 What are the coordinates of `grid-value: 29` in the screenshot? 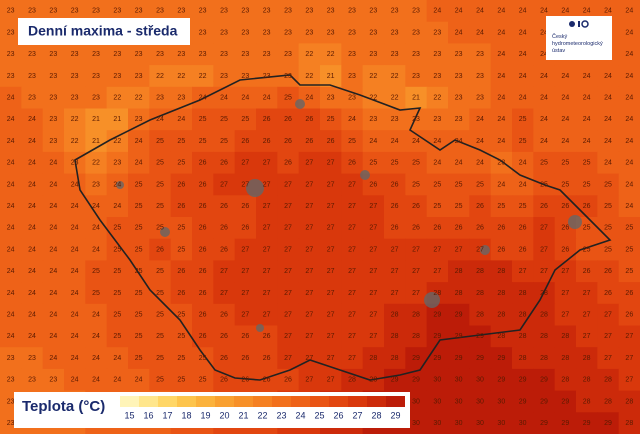 It's located at (459, 336).